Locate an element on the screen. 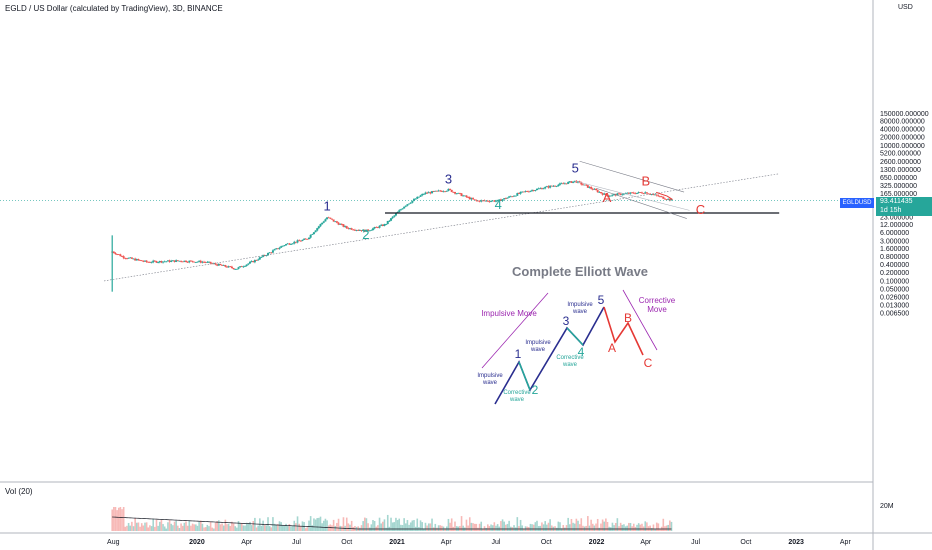 This screenshot has width=932, height=550. y-tick-label: 165.000000 is located at coordinates (898, 194).